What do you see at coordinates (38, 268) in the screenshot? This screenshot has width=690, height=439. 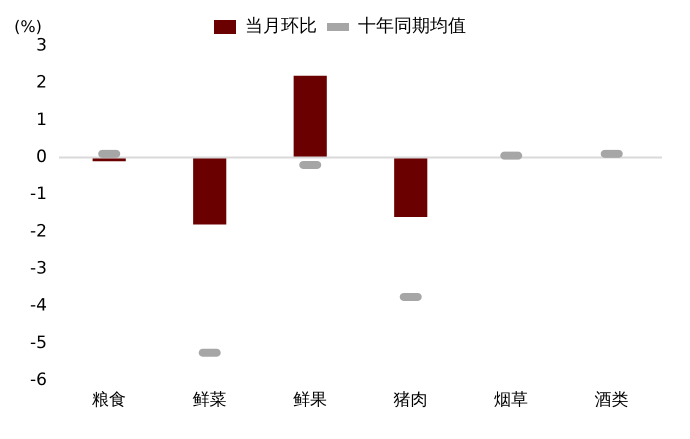 I see `y-tick-label: -3` at bounding box center [38, 268].